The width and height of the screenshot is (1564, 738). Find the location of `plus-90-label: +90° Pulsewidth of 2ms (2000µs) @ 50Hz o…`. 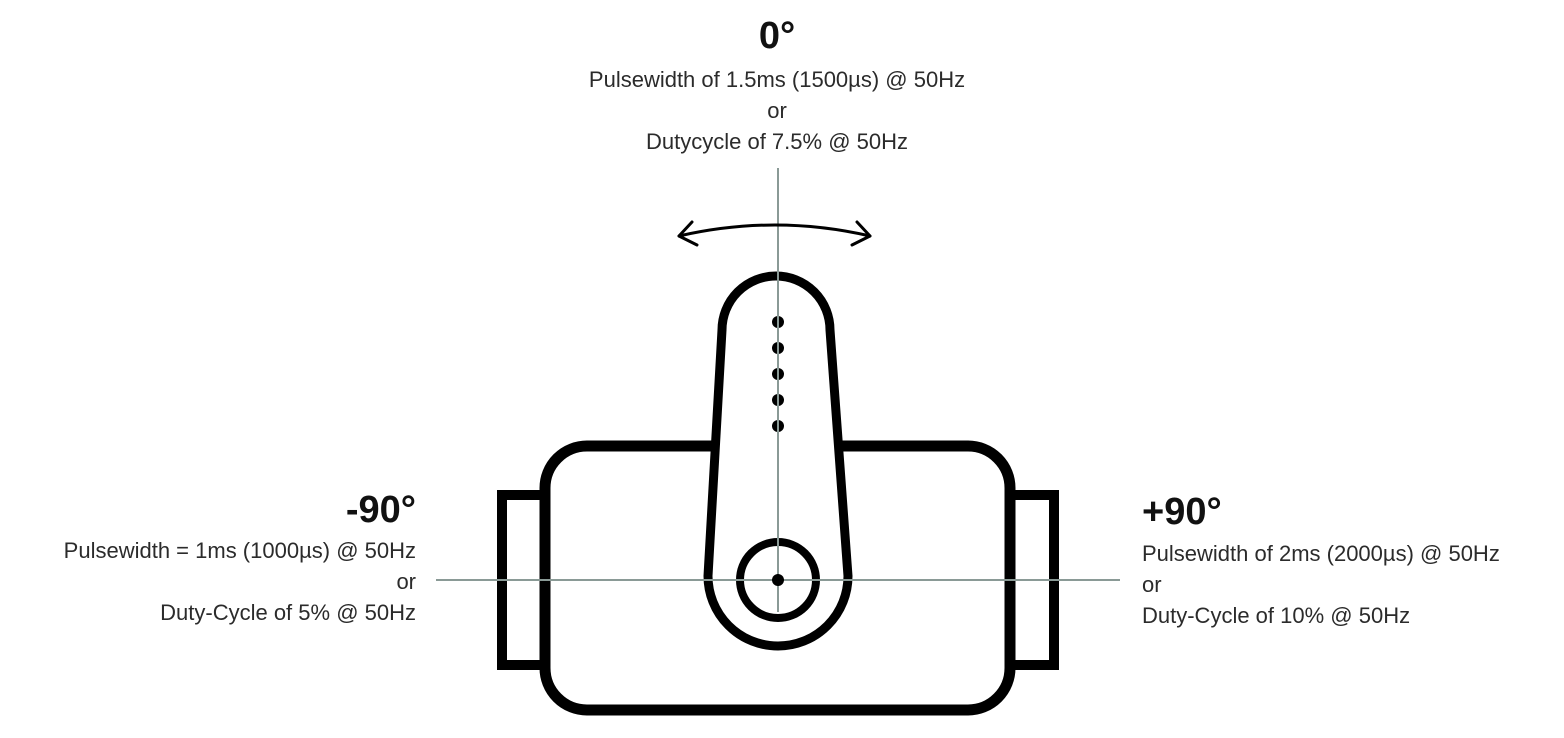

plus-90-label: +90° Pulsewidth of 2ms (2000µs) @ 50Hz o… is located at coordinates (1347, 560).